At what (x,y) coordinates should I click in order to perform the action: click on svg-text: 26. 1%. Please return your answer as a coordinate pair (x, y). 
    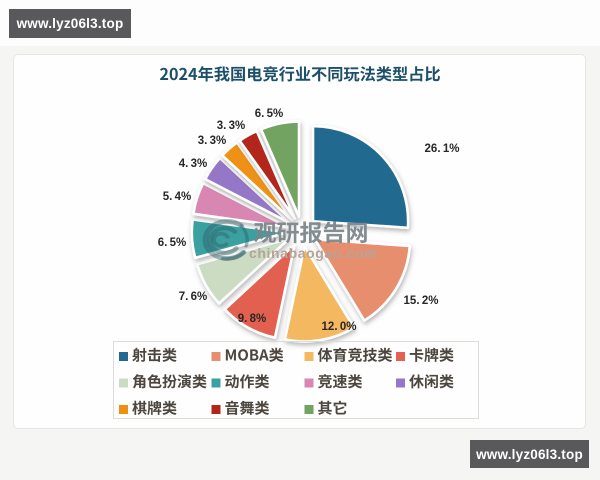
    Looking at the image, I should click on (442, 149).